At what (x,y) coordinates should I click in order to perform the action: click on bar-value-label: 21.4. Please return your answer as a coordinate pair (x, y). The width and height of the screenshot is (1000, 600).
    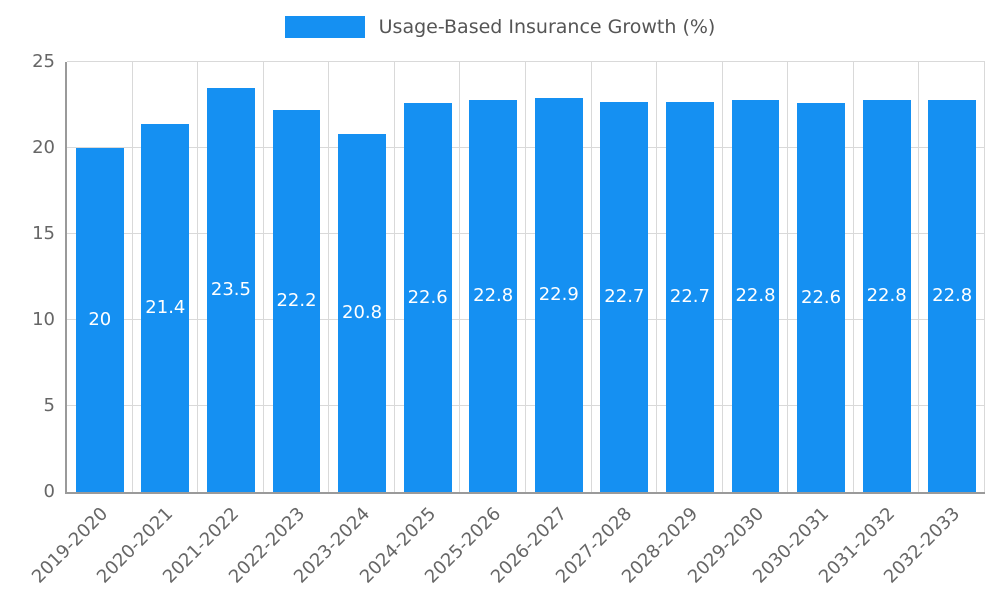
    Looking at the image, I should click on (165, 307).